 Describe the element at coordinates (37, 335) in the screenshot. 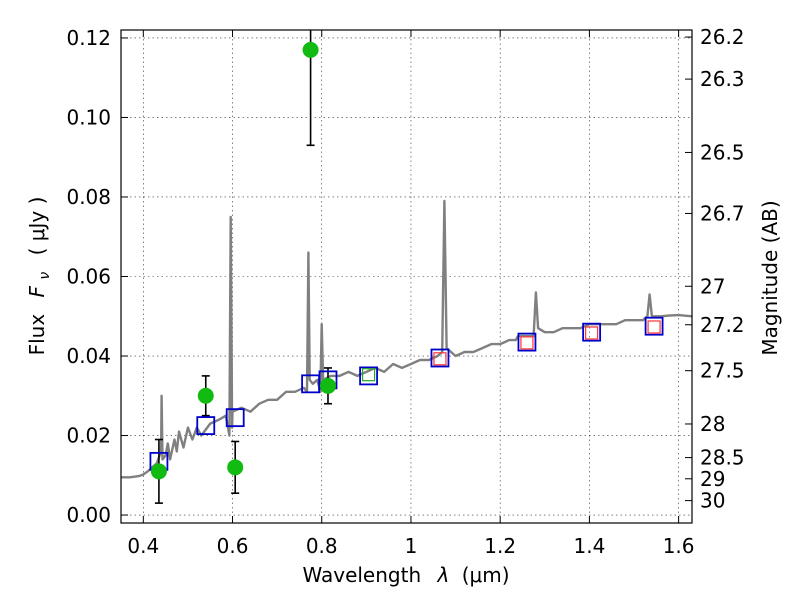

I see `y-axis-label-text: Flux` at that location.